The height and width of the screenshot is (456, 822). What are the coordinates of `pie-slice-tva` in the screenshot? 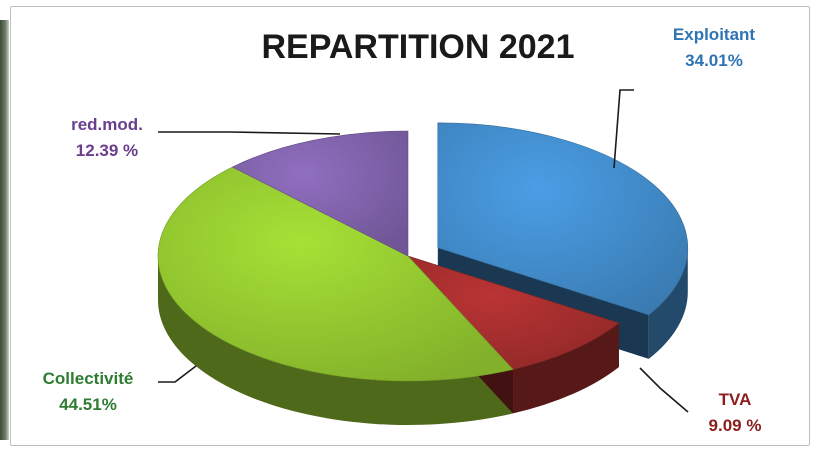 It's located at (513, 312).